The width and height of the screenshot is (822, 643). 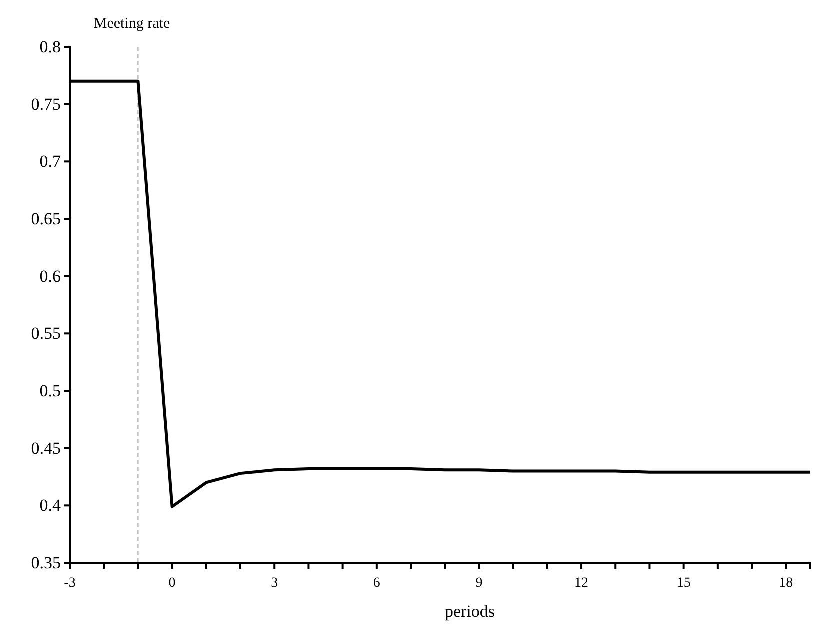 What do you see at coordinates (274, 583) in the screenshot?
I see `x-tick-label: 3` at bounding box center [274, 583].